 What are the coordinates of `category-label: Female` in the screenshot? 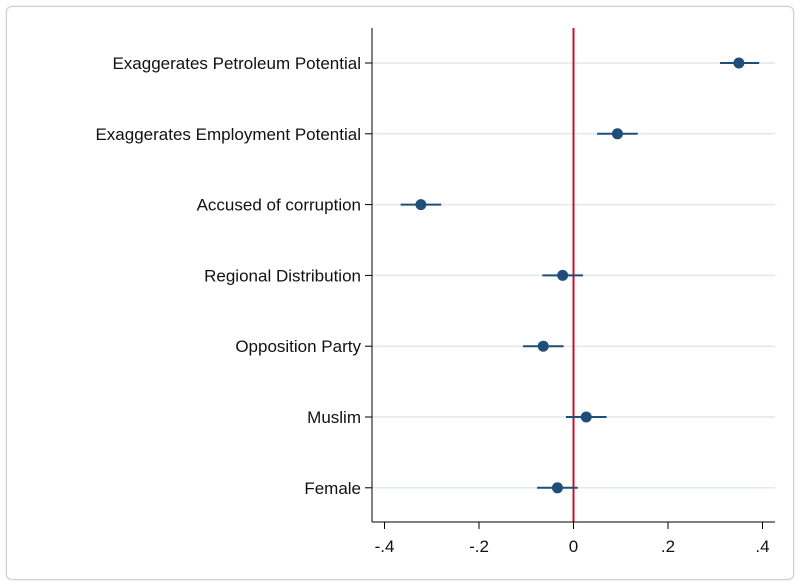 It's located at (332, 488).